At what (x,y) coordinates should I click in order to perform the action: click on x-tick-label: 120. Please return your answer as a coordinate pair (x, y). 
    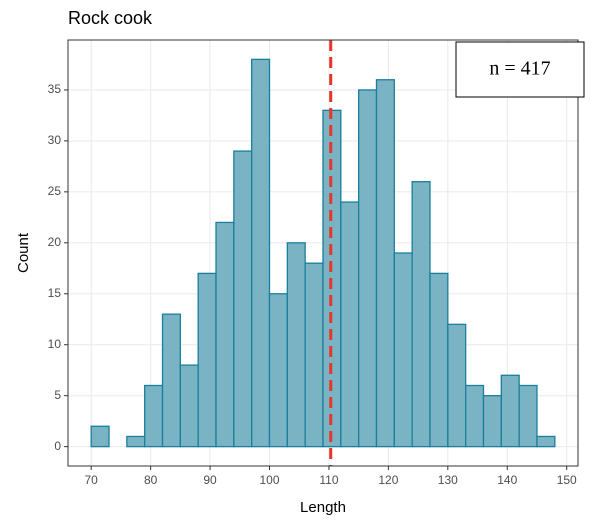
    Looking at the image, I should click on (388, 480).